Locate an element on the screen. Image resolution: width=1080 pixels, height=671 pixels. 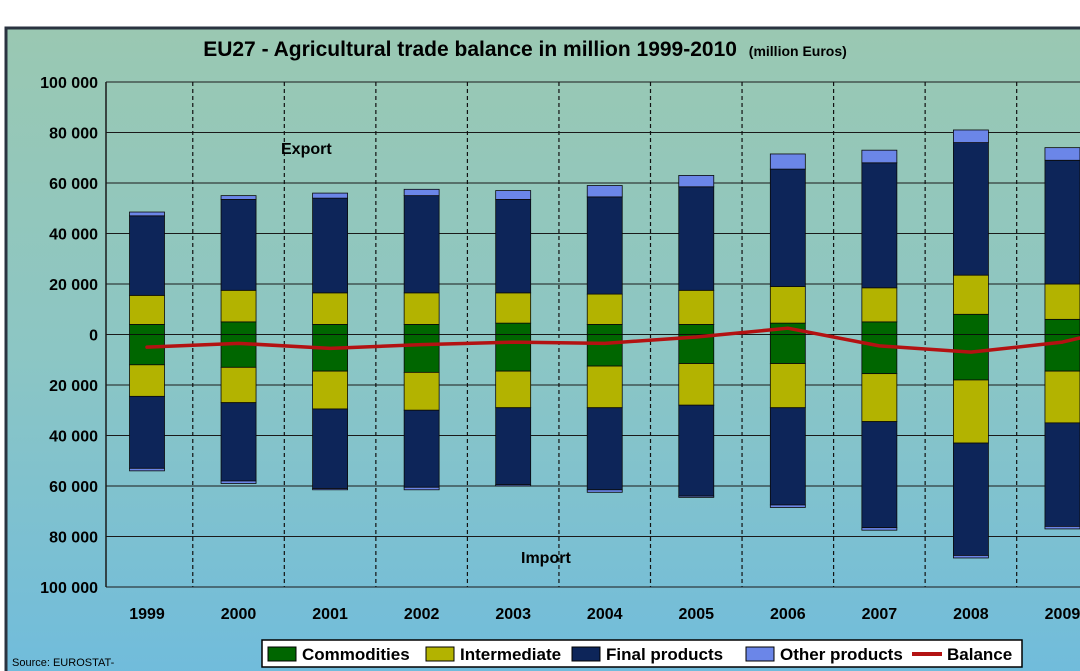
x-tick-label: 2009 is located at coordinates (1062, 614).